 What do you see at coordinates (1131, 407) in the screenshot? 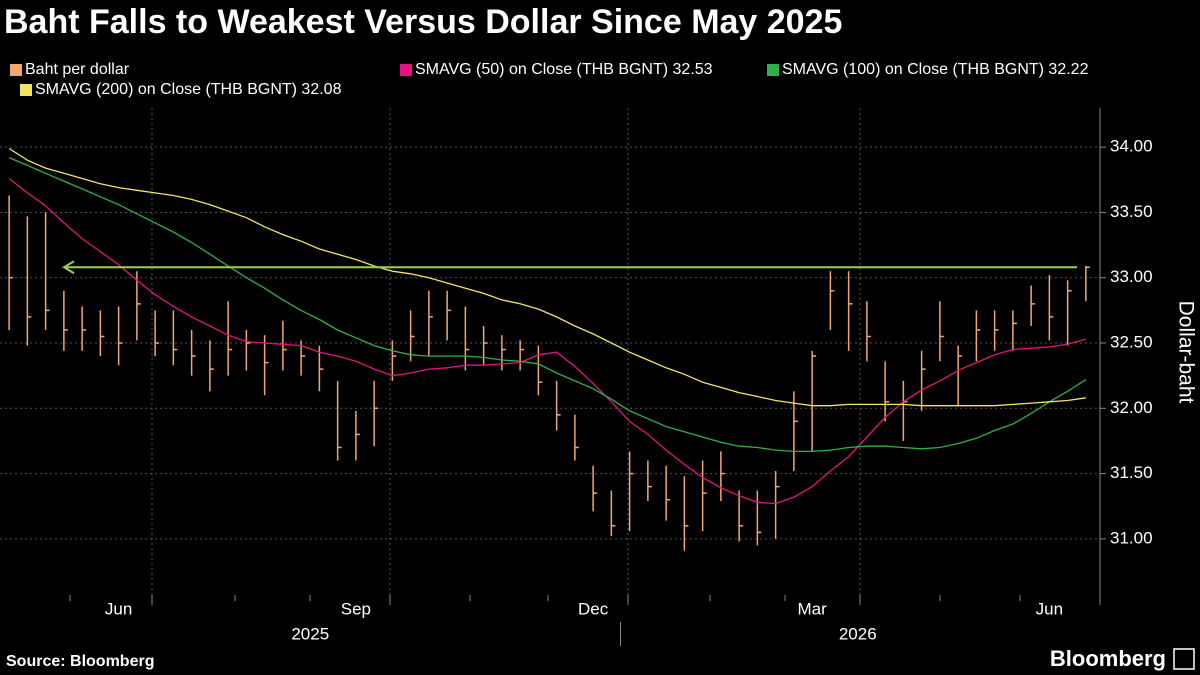
I see `y-tick-label: 32.00` at bounding box center [1131, 407].